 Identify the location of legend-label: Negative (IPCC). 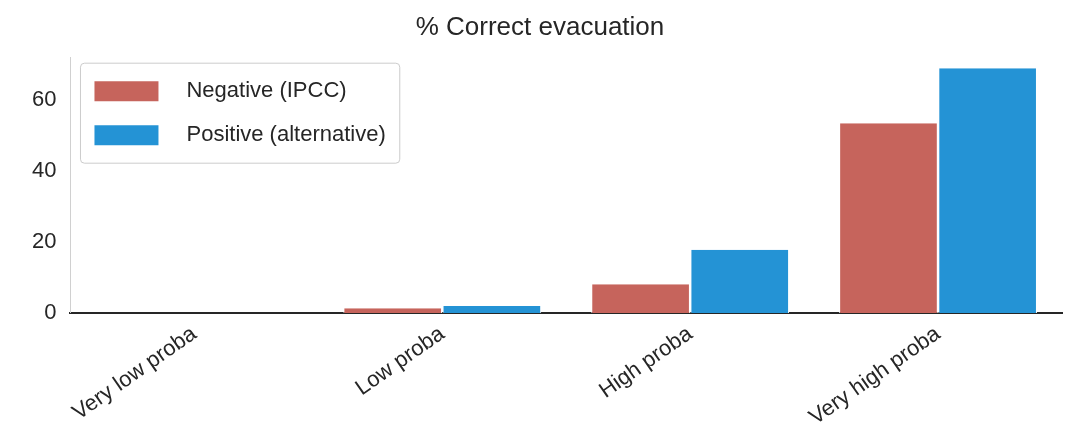
(266, 90).